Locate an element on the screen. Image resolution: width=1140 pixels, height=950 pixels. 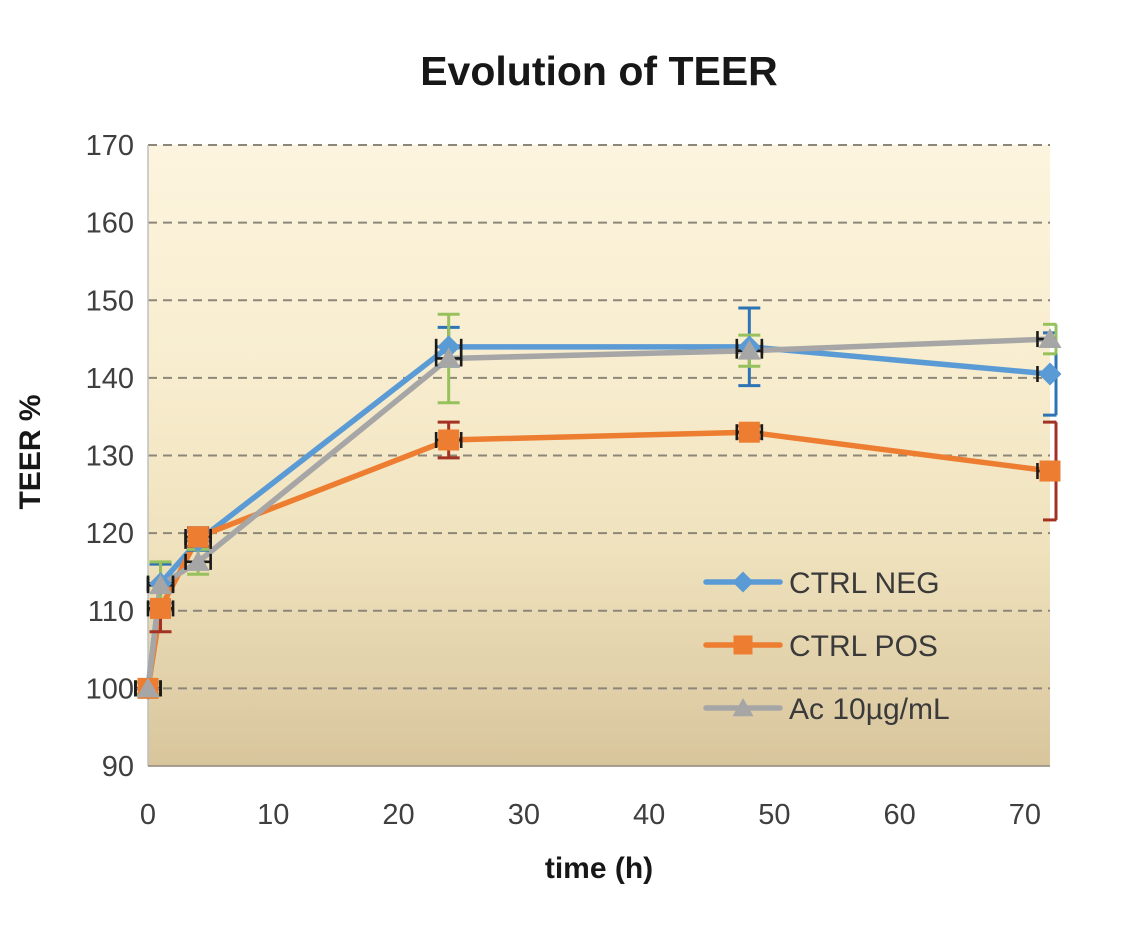
y-tick-100: 100 is located at coordinates (110, 689).